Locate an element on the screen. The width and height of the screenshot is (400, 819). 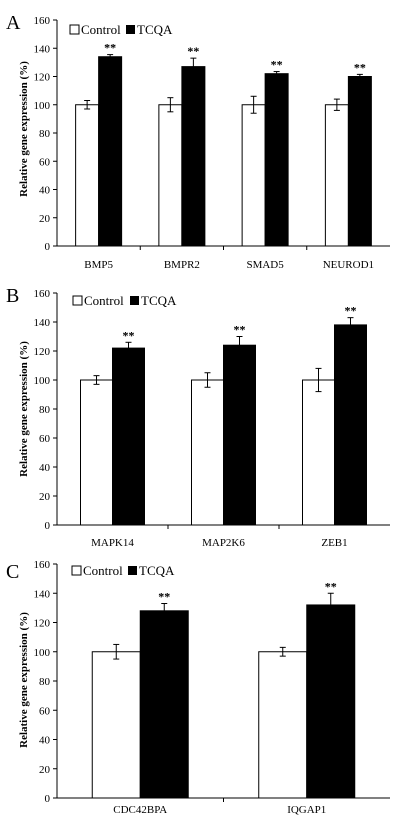
bar-tcqa-smad5 is located at coordinates (276, 160).